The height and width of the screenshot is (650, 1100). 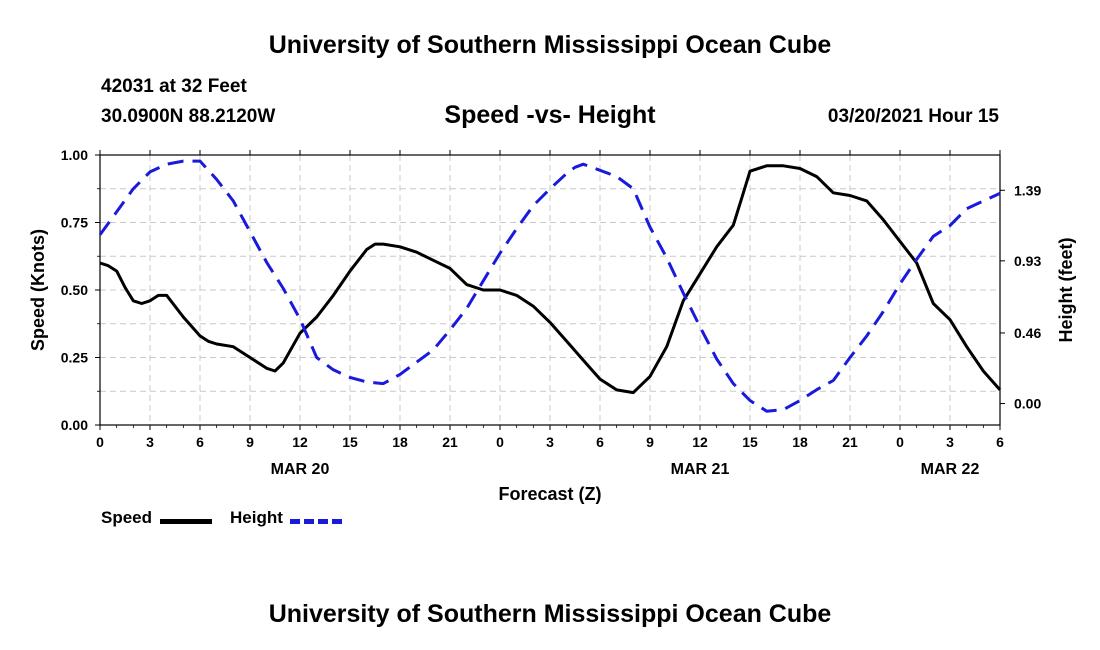 What do you see at coordinates (300, 469) in the screenshot?
I see `x-date-label: MAR 20` at bounding box center [300, 469].